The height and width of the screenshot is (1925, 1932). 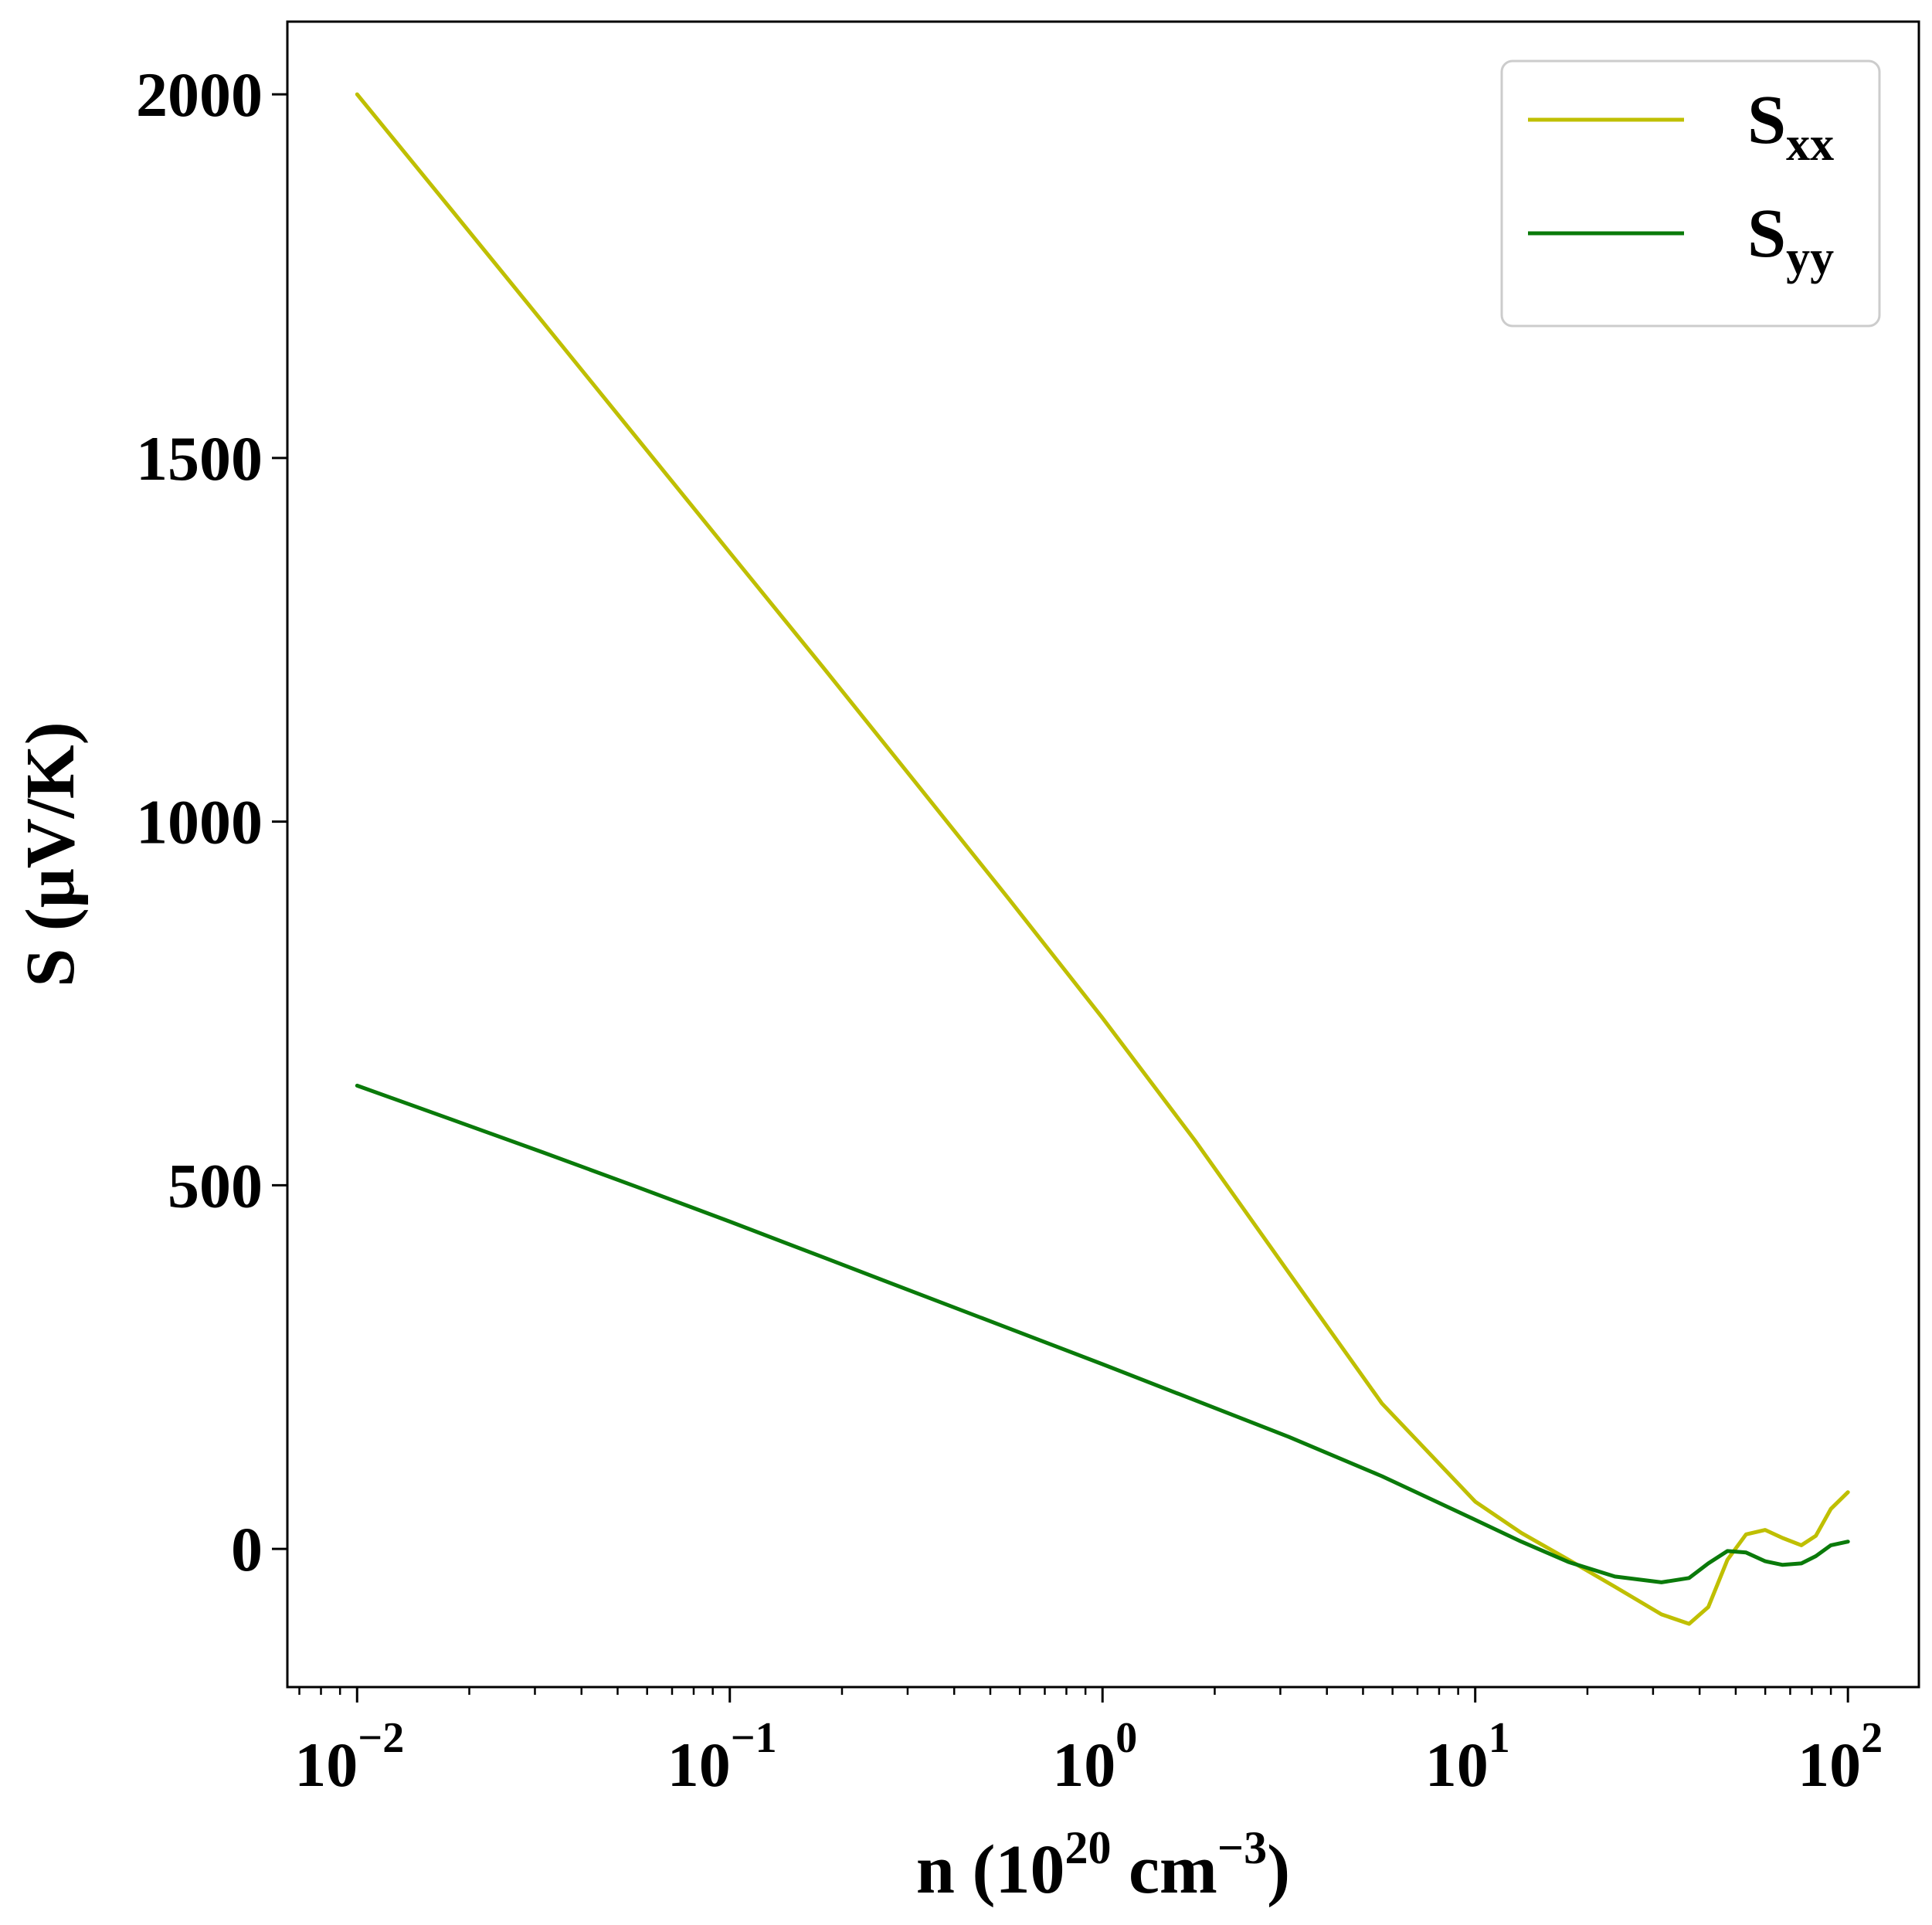 What do you see at coordinates (991, 1870) in the screenshot?
I see `x-axis-label-main: n (10` at bounding box center [991, 1870].